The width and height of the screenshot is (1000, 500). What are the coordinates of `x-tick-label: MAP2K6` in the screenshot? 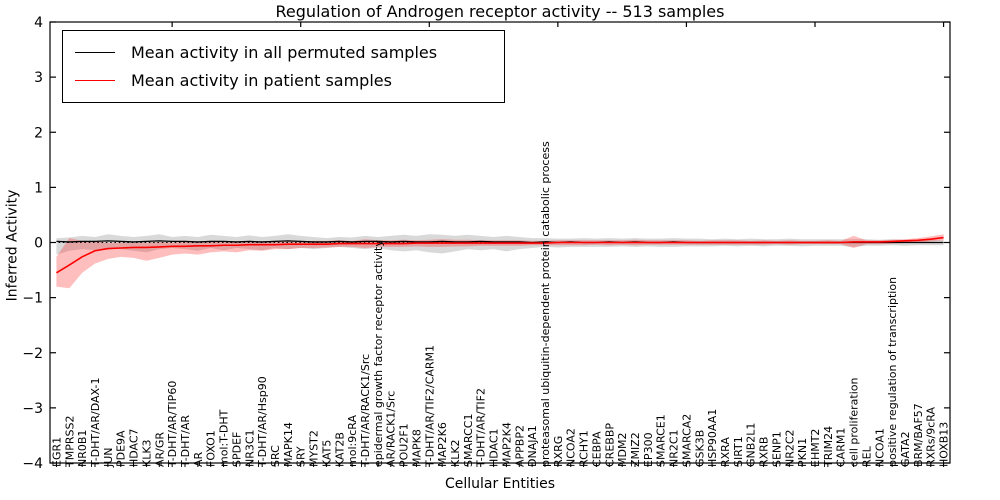 It's located at (442, 444).